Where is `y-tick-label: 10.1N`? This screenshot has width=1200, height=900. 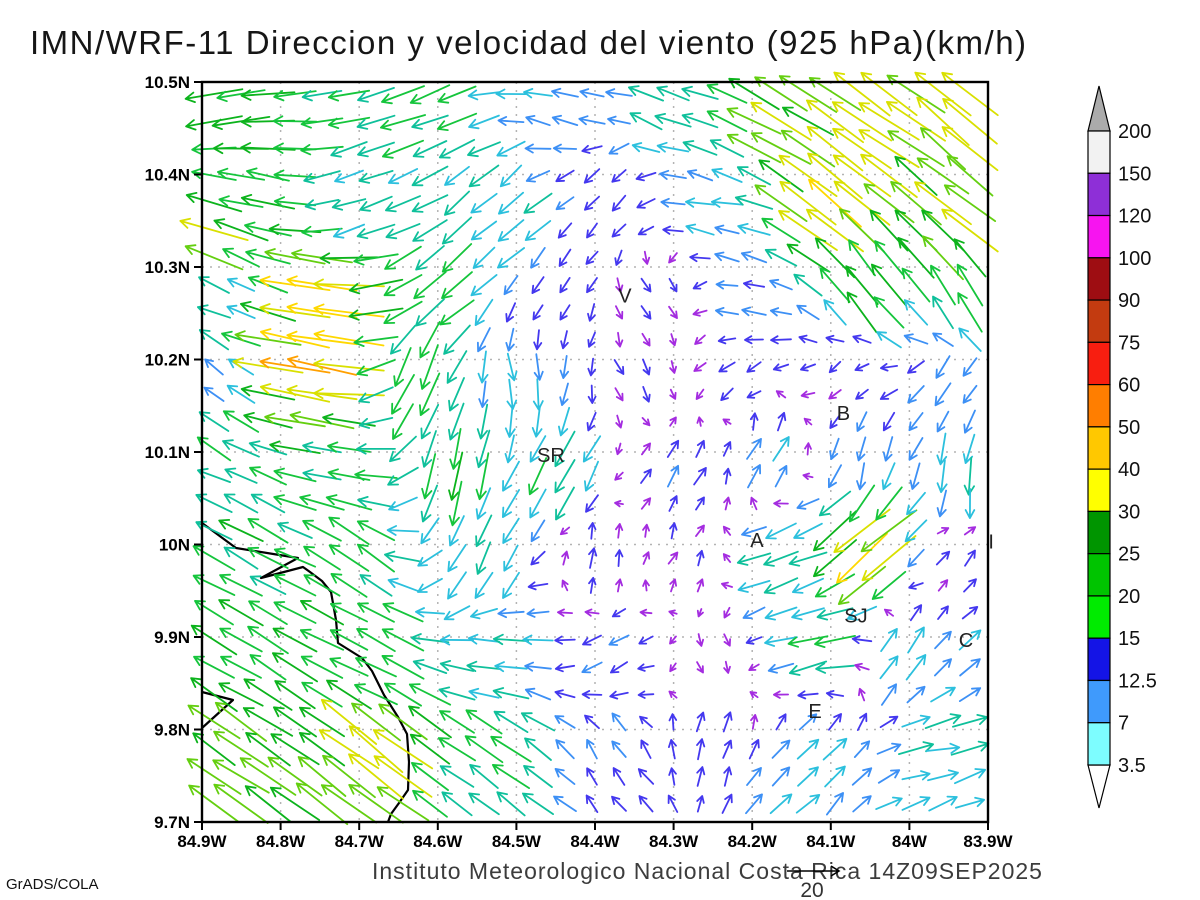
y-tick-label: 10.1N is located at coordinates (167, 452).